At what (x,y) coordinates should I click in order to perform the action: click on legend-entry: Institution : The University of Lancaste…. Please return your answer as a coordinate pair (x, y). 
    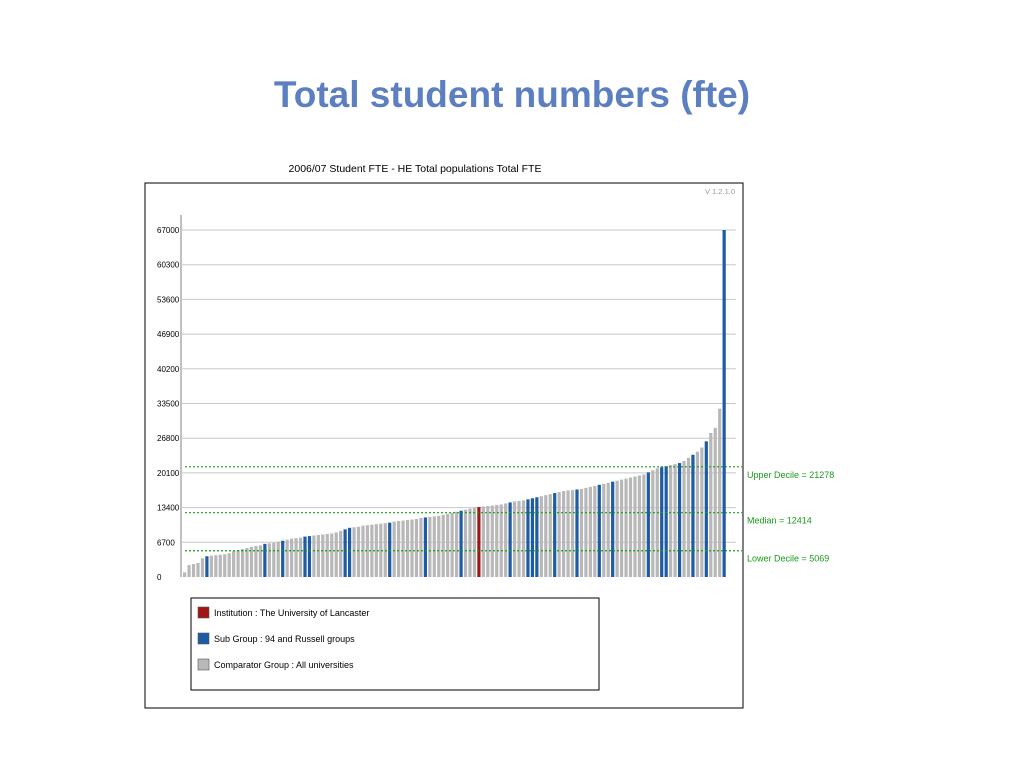
    Looking at the image, I should click on (291, 613).